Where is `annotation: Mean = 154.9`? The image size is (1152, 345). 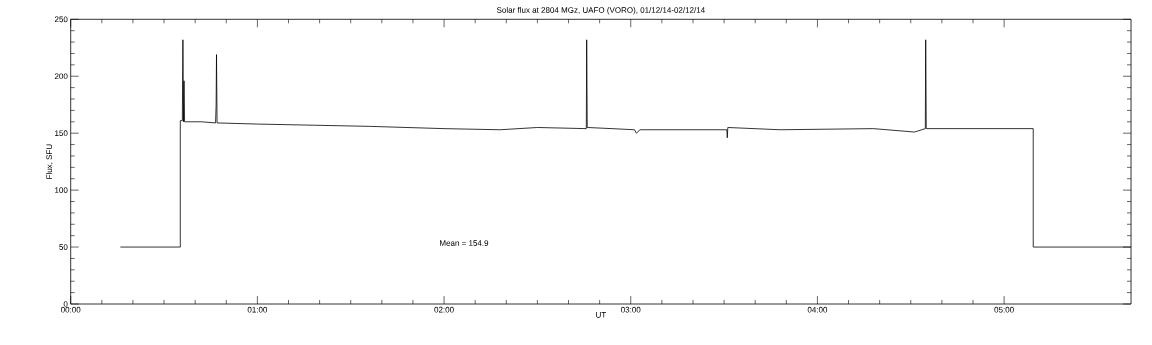
annotation: Mean = 154.9 is located at coordinates (464, 243).